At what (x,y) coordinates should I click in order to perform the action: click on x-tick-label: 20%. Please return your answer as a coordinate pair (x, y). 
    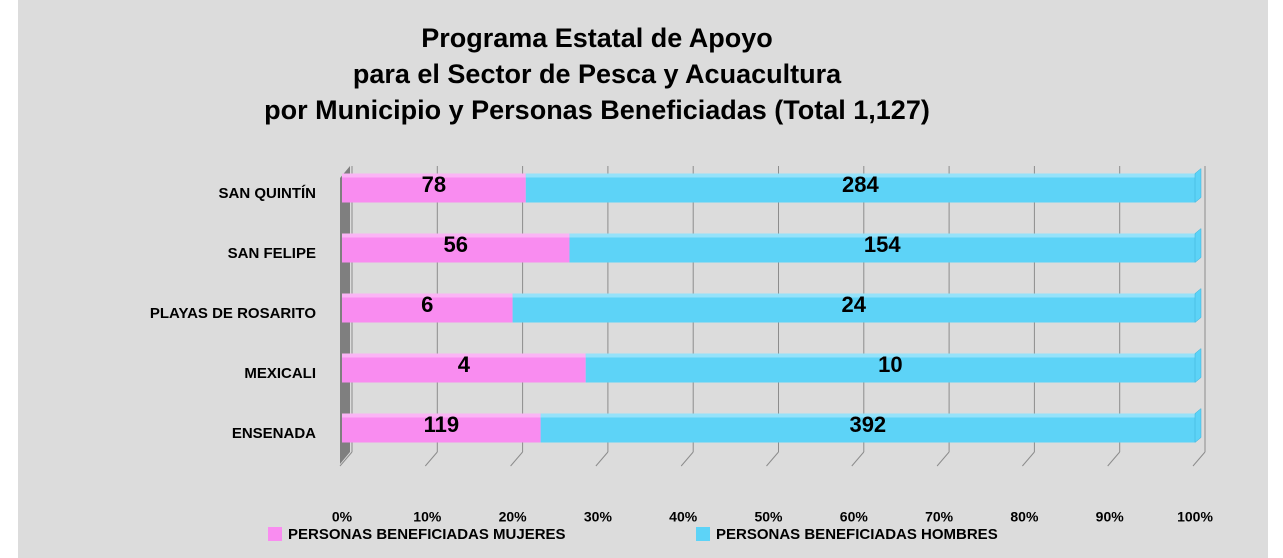
    Looking at the image, I should click on (513, 517).